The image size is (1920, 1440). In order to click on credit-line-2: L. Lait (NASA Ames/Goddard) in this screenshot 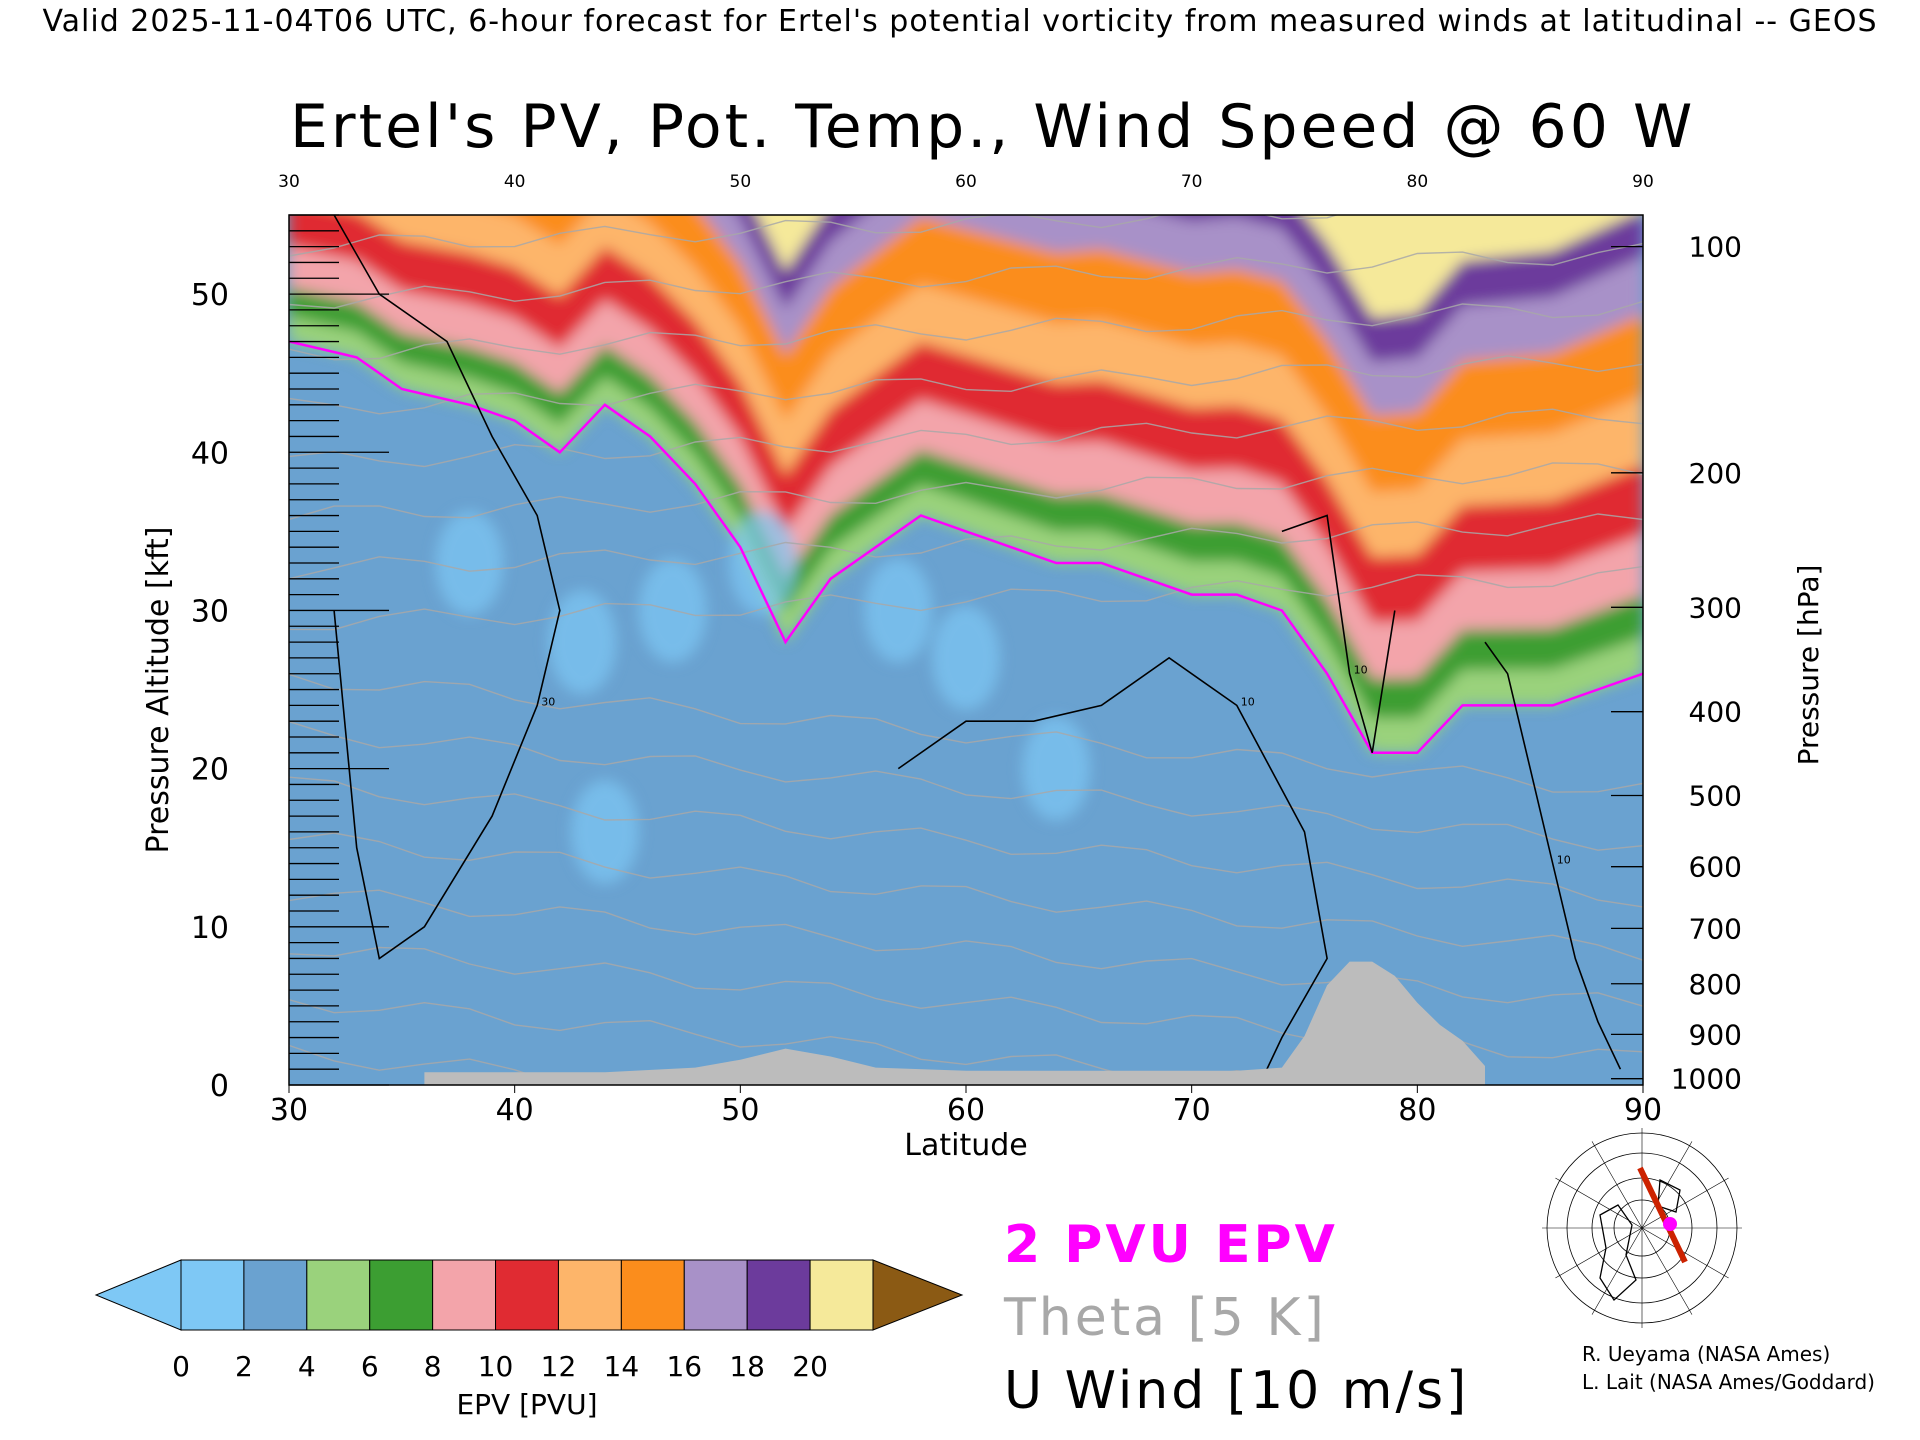, I will do `click(1728, 1382)`.